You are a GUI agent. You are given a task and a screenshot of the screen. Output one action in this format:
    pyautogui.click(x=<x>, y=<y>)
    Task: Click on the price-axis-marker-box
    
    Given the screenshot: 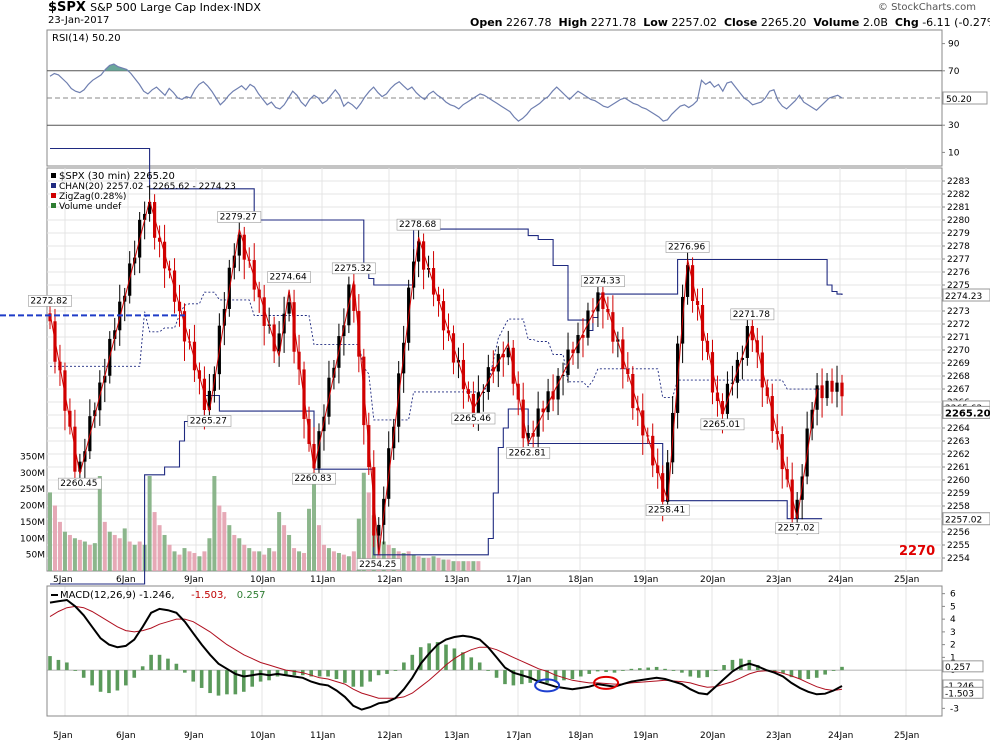 What is the action you would take?
    pyautogui.click(x=966, y=519)
    